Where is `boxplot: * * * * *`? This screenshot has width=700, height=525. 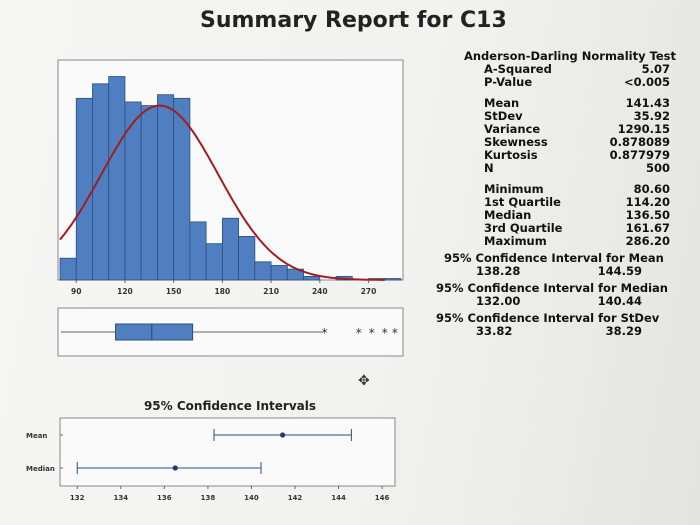 boxplot: * * * * * is located at coordinates (229, 332).